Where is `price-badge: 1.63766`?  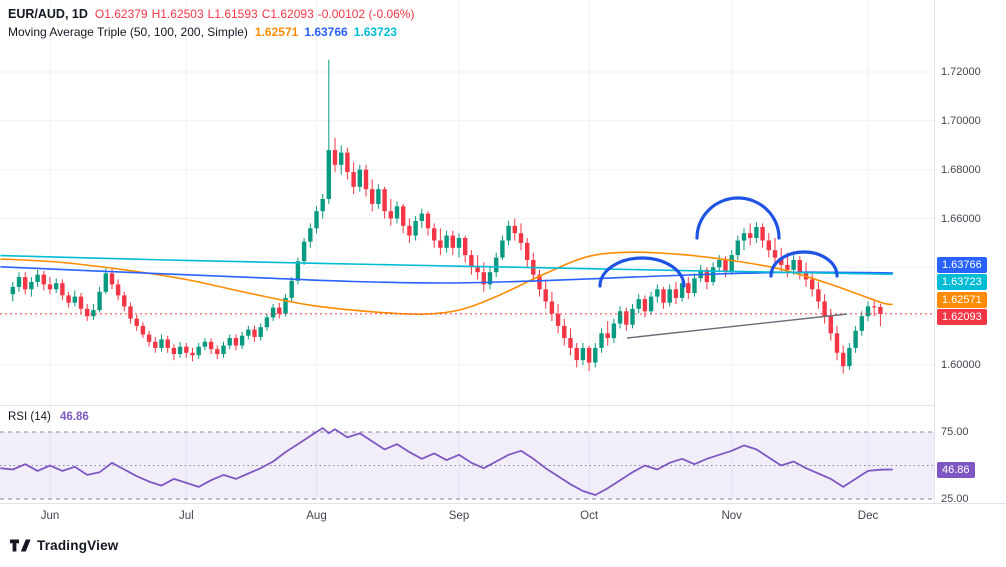 price-badge: 1.63766 is located at coordinates (962, 265).